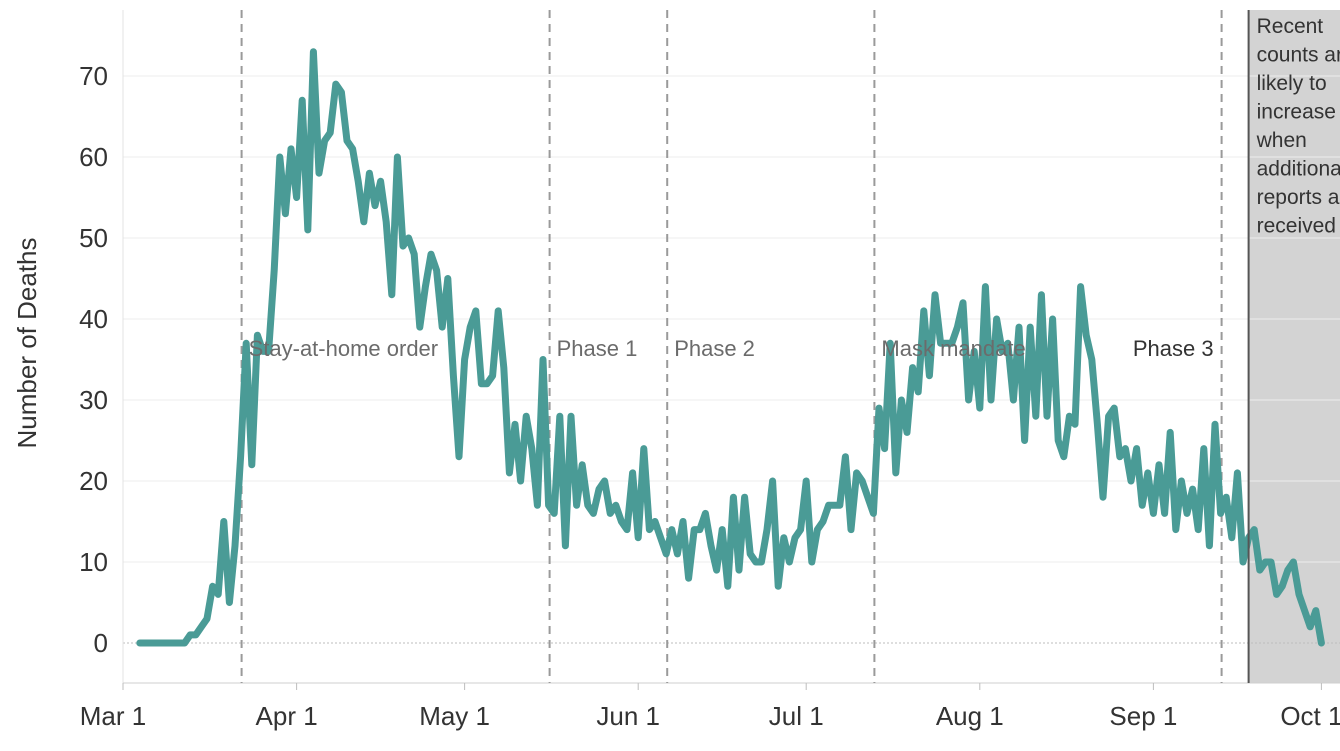  Describe the element at coordinates (93, 319) in the screenshot. I see `y-tick-label: 40` at that location.